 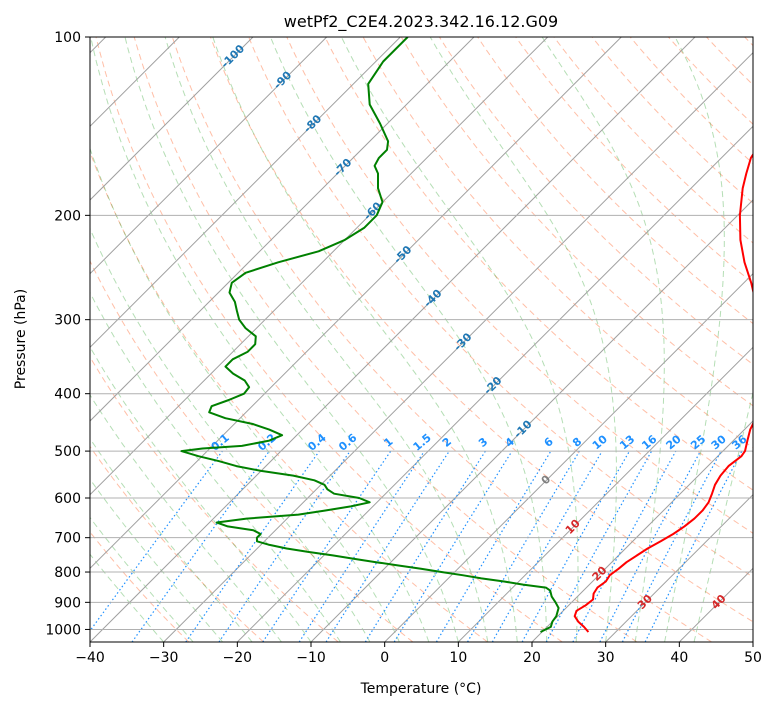 What do you see at coordinates (421, 689) in the screenshot?
I see `x-axis-label: Temperature (°C)` at bounding box center [421, 689].